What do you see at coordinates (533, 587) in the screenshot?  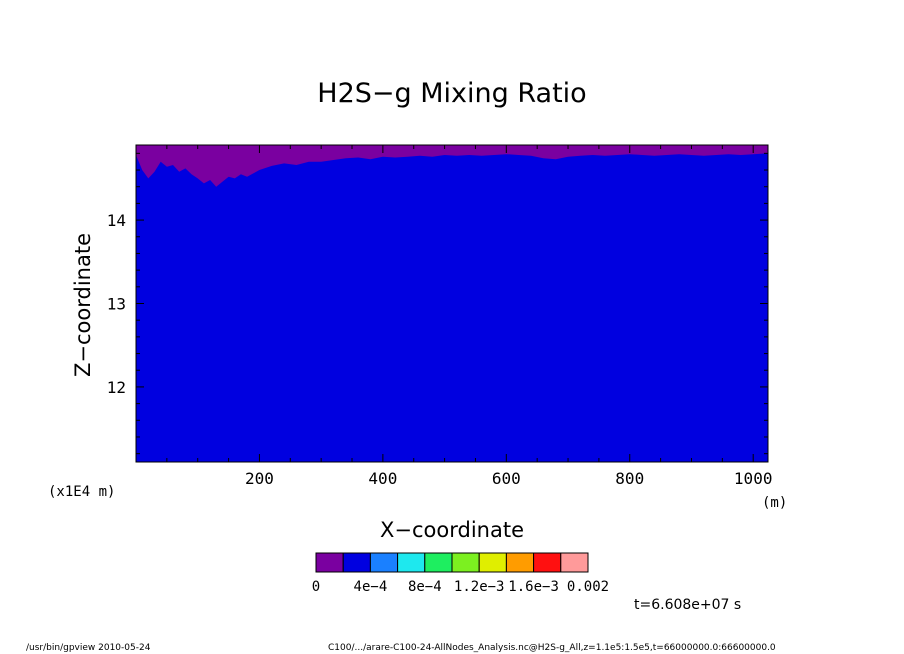 I see `colorbar-label: 1.6e−3` at bounding box center [533, 587].